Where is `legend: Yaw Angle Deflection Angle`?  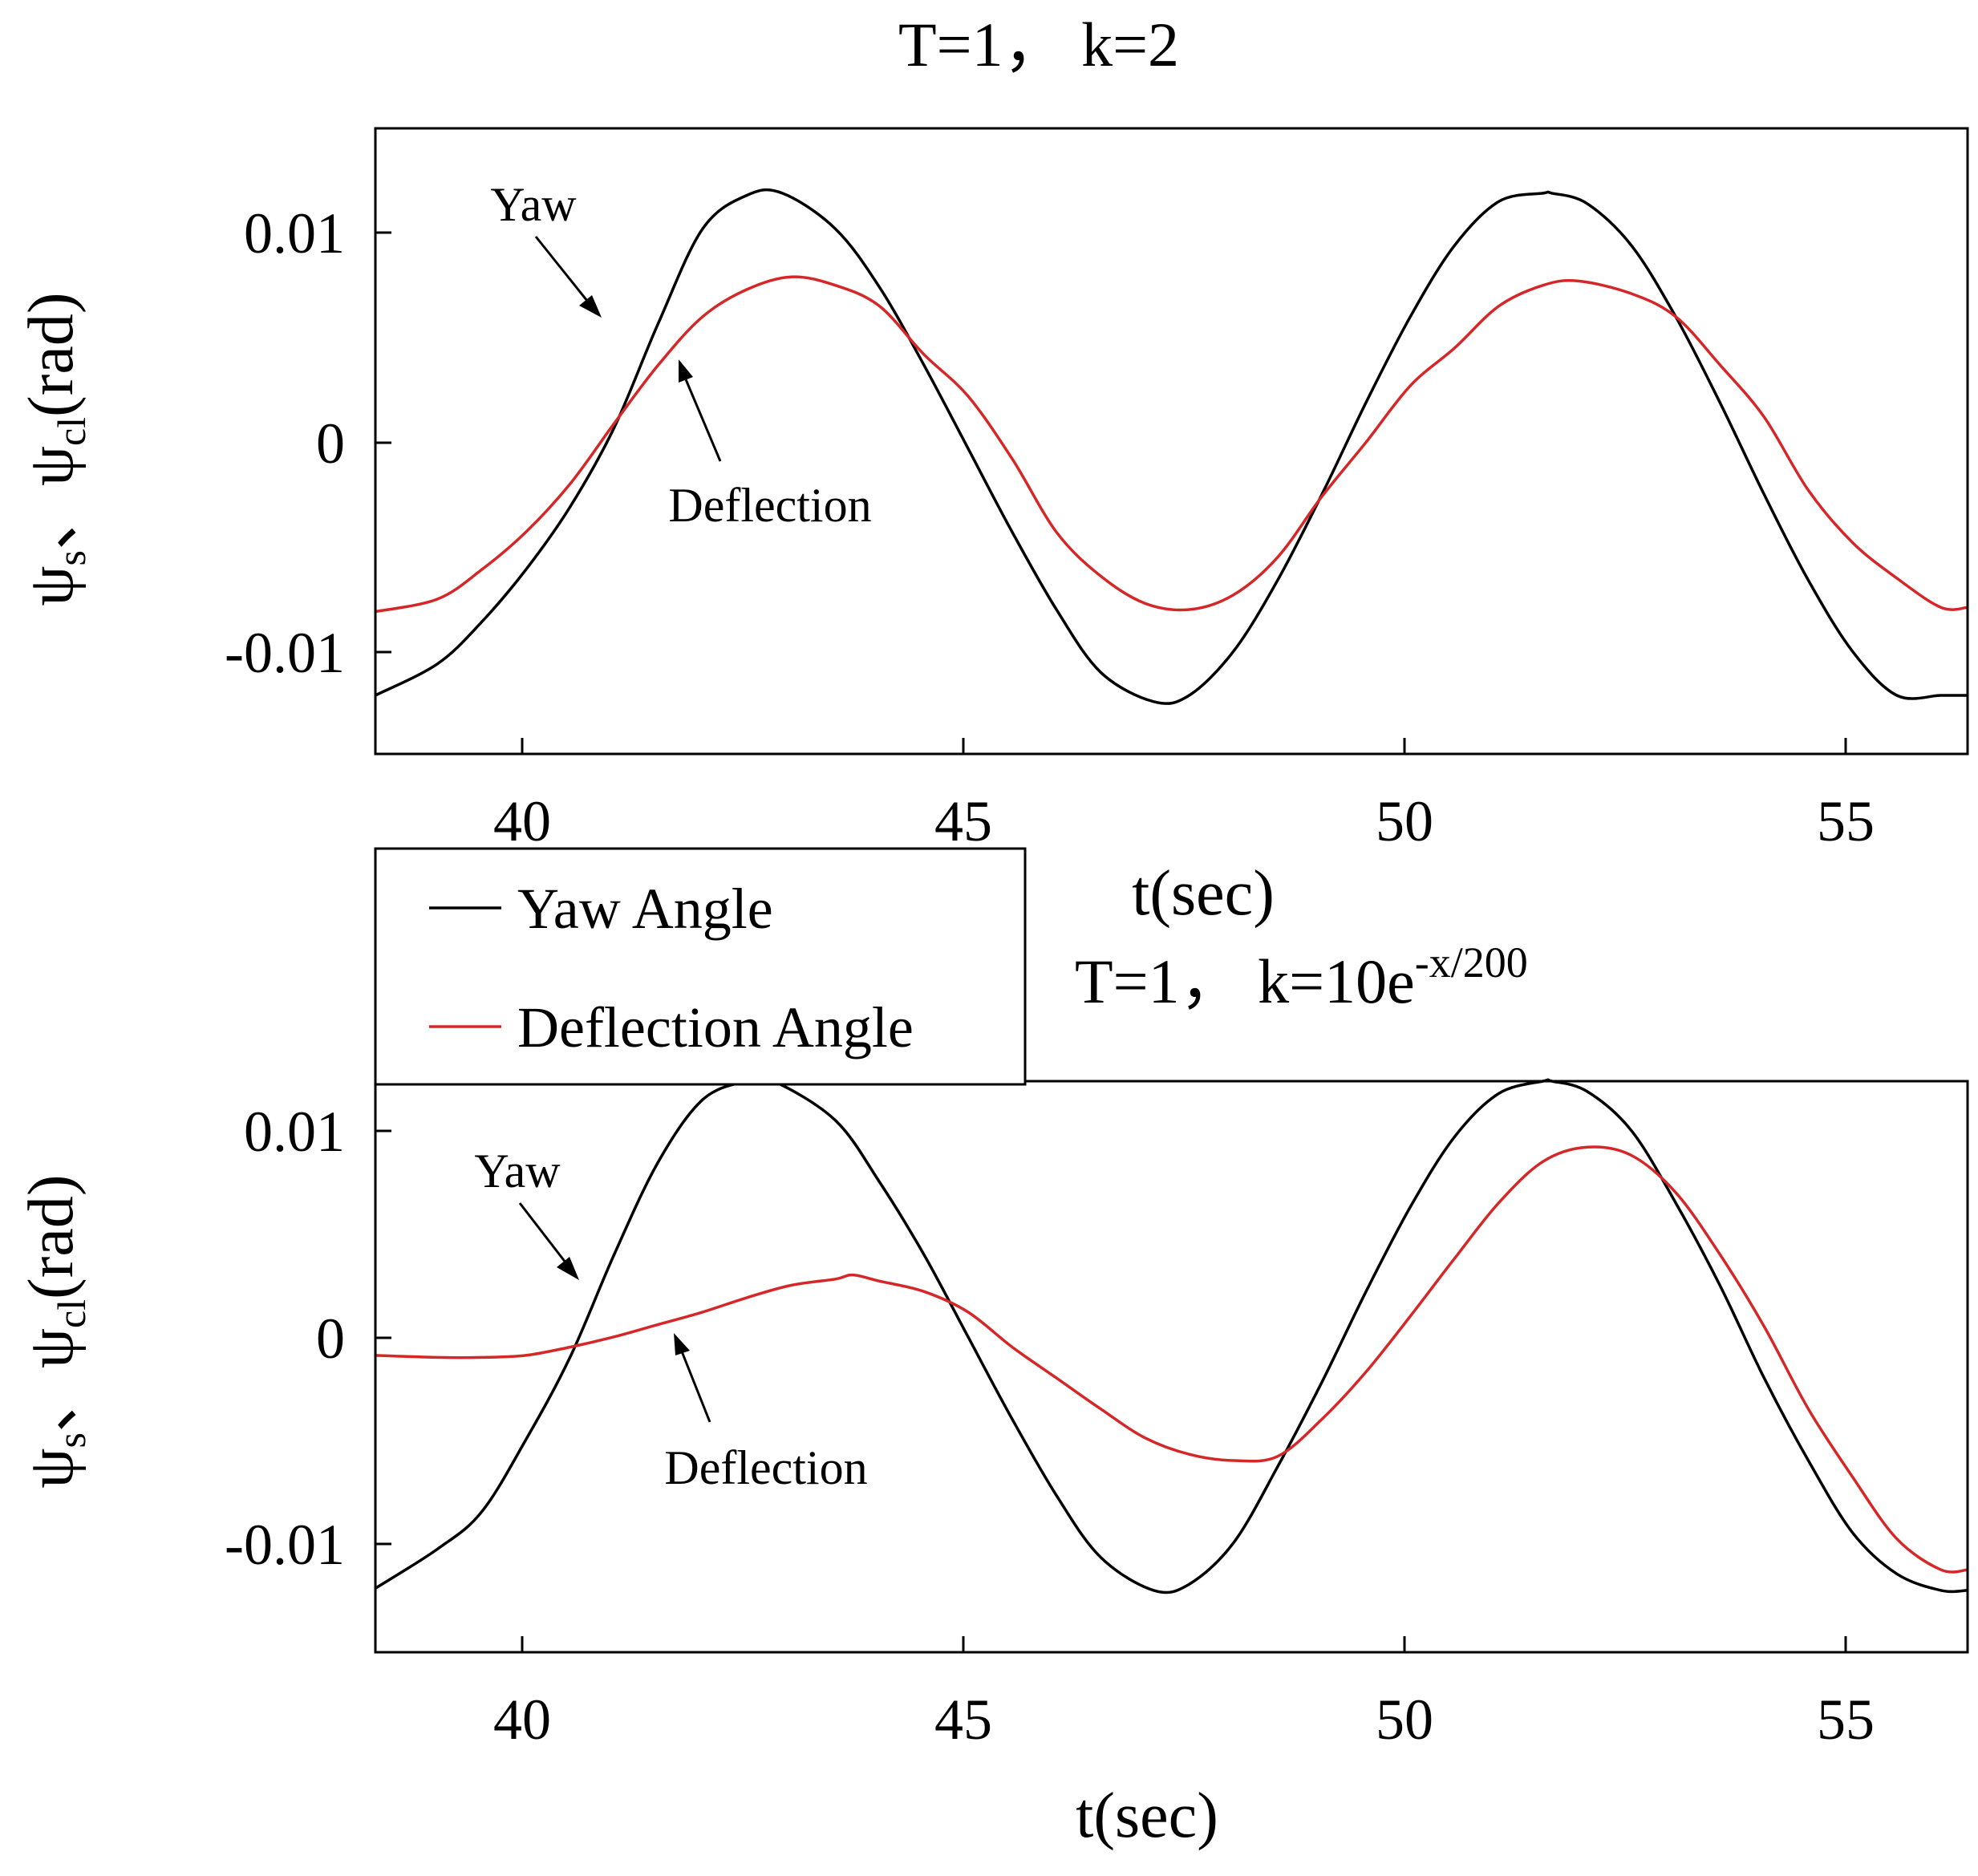 legend: Yaw Angle Deflection Angle is located at coordinates (700, 966).